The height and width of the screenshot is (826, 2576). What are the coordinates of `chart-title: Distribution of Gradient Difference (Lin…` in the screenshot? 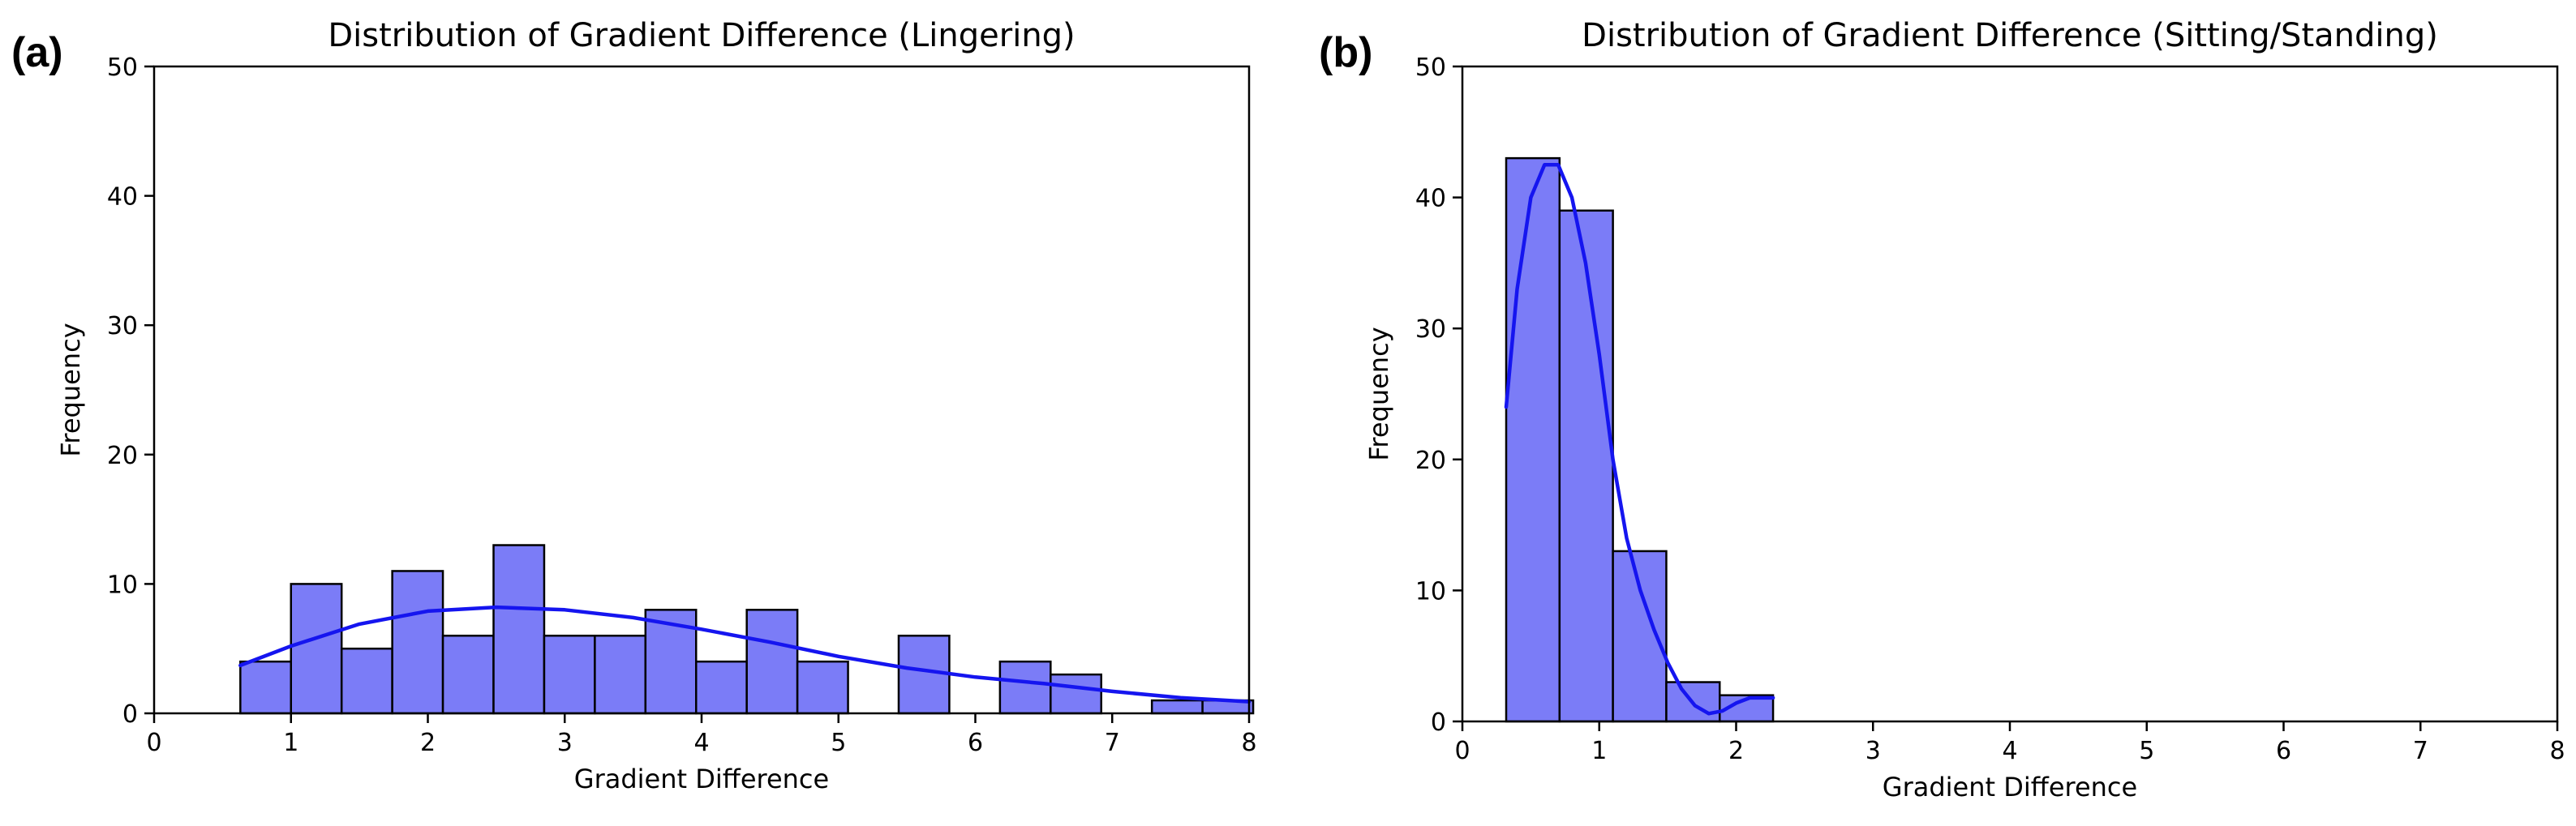 It's located at (701, 36).